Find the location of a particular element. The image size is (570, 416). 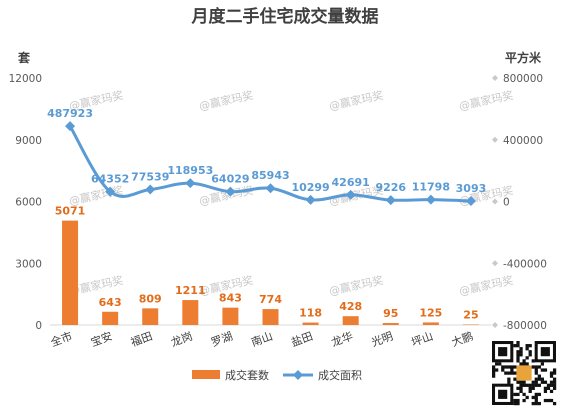

bar-value-label: 125 is located at coordinates (430, 312).